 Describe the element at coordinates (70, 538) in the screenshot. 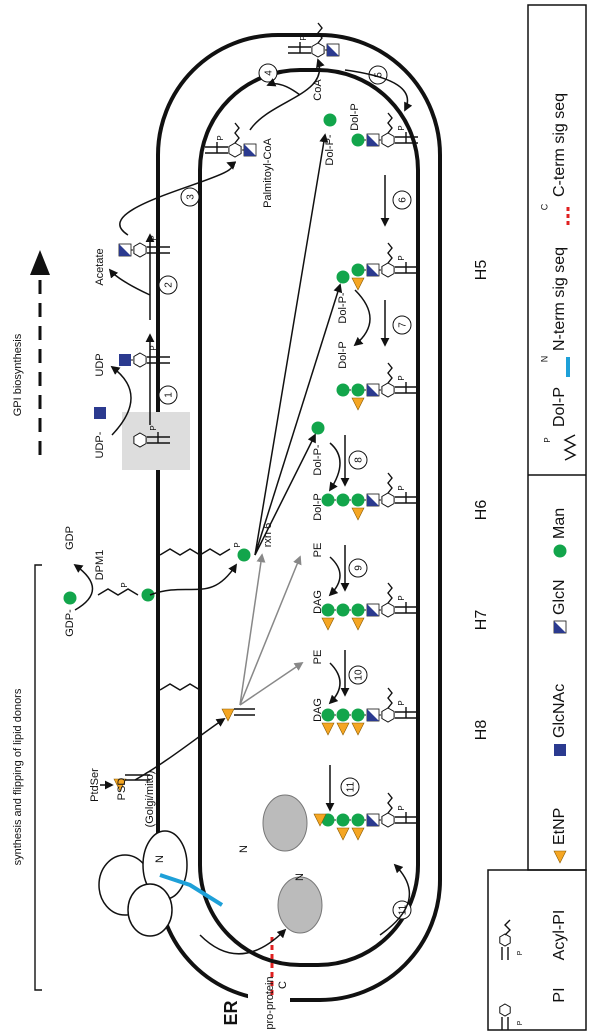

I see `label: GDP` at that location.